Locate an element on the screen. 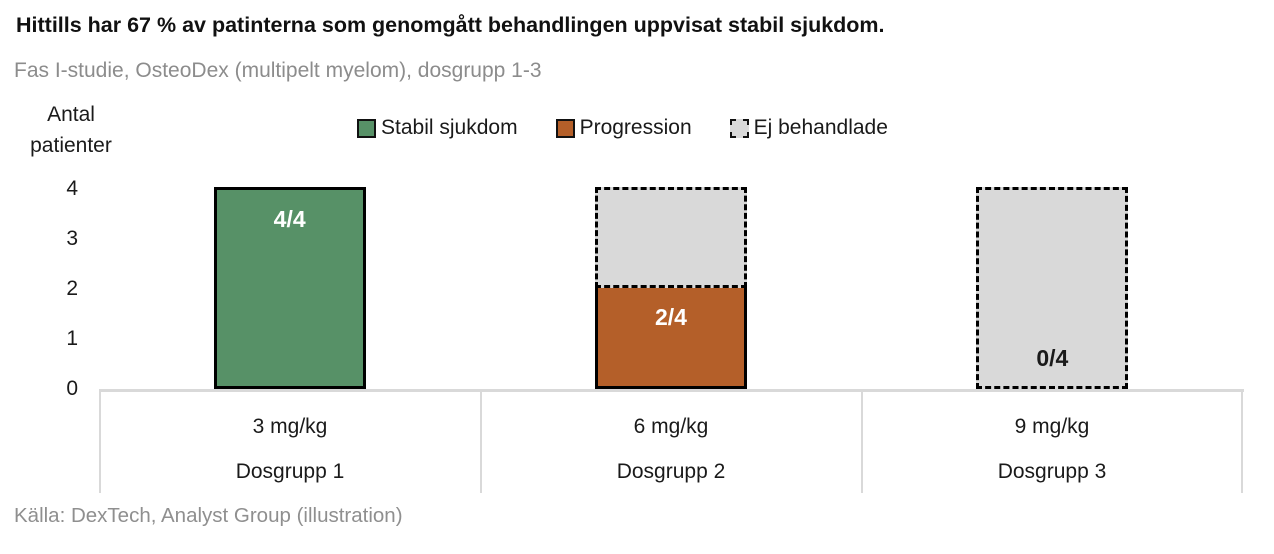 The width and height of the screenshot is (1274, 554). dose-label: 9 mg/kg is located at coordinates (1052, 426).